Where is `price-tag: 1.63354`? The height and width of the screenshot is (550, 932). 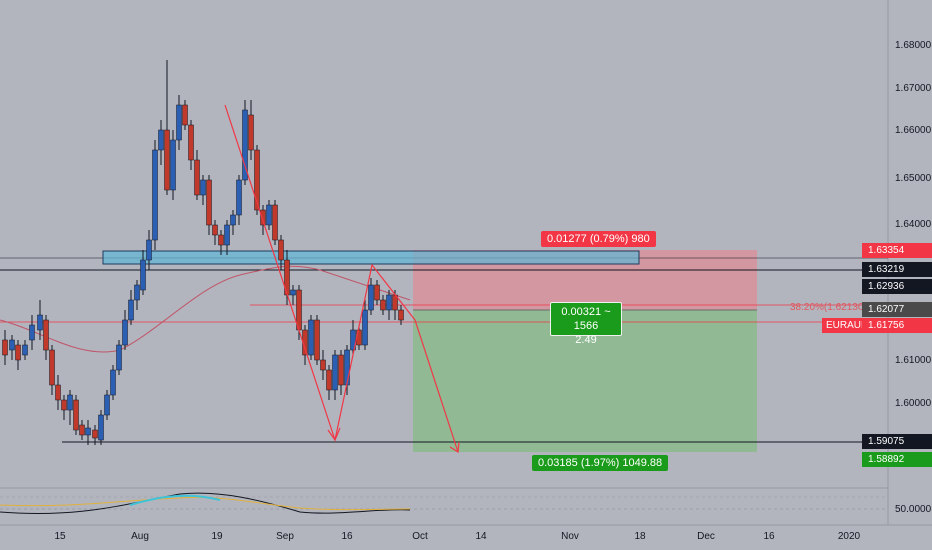 price-tag: 1.63354 is located at coordinates (897, 250).